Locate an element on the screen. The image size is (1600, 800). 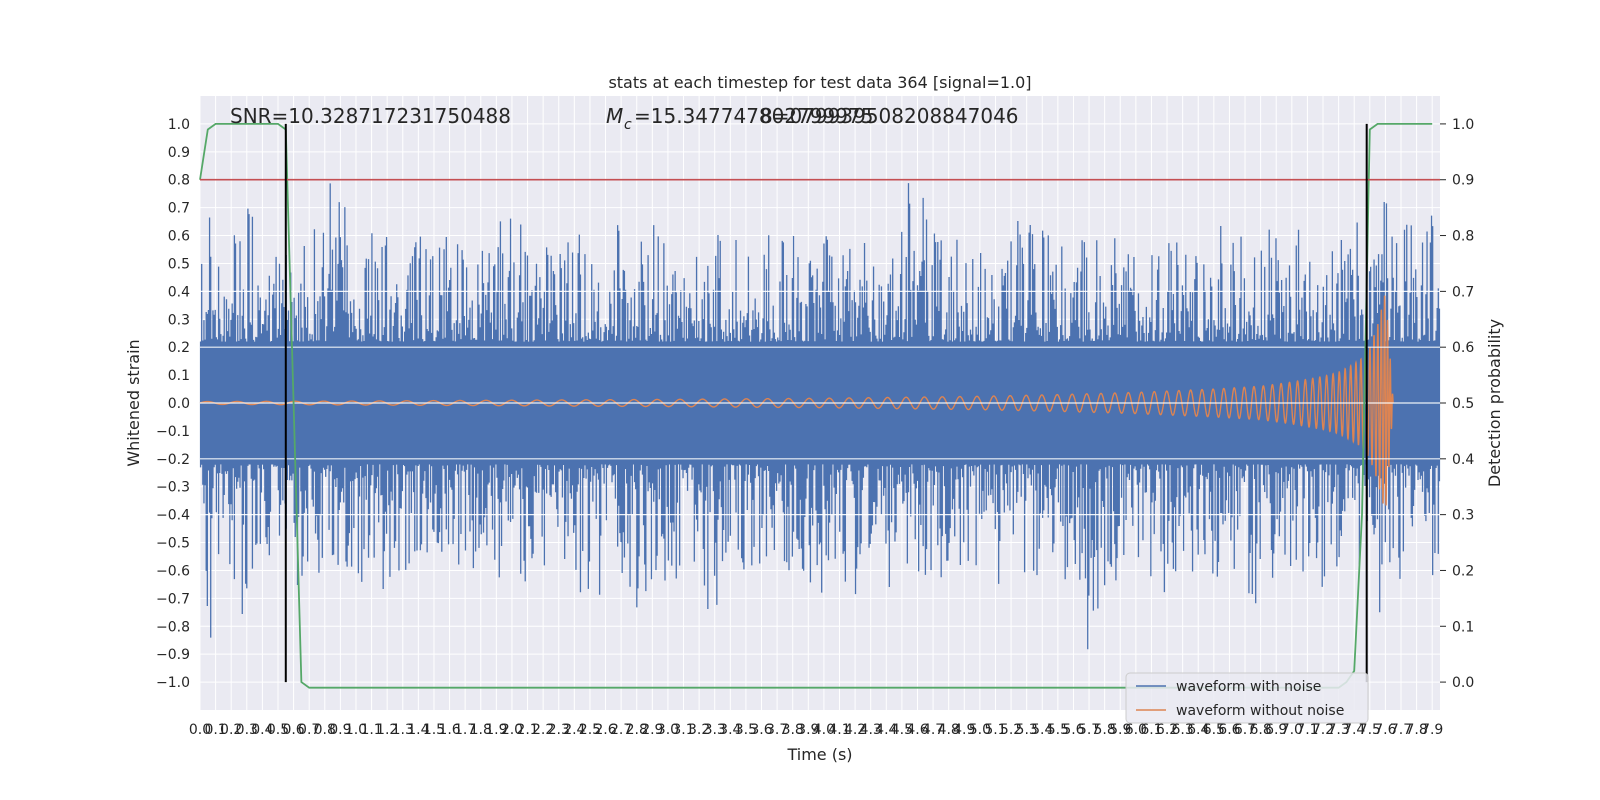
x-tick-label: 1.1 is located at coordinates (371, 730).